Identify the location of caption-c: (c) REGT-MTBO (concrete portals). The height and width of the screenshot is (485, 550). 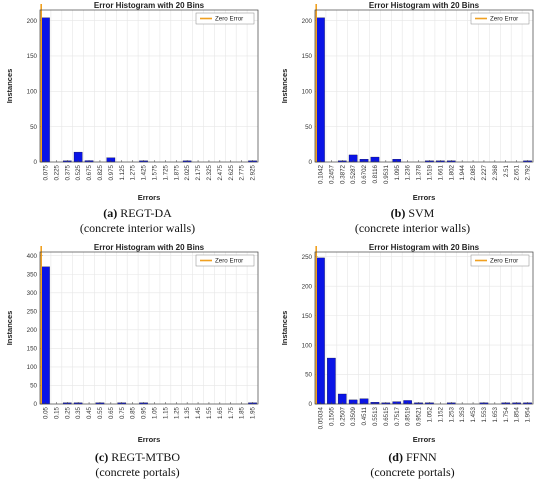
(137, 465).